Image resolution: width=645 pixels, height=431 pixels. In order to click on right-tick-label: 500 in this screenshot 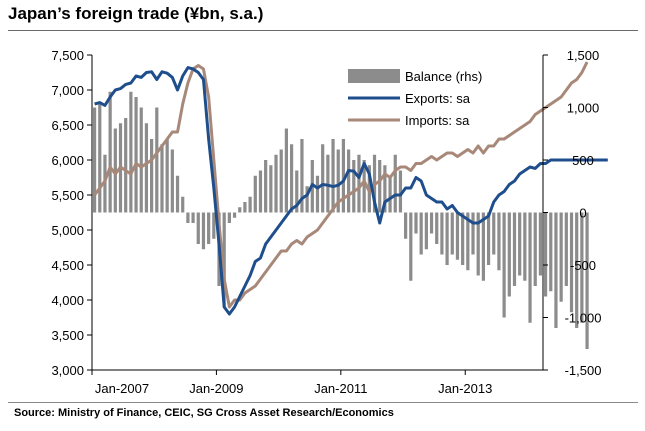, I will do `click(583, 160)`.